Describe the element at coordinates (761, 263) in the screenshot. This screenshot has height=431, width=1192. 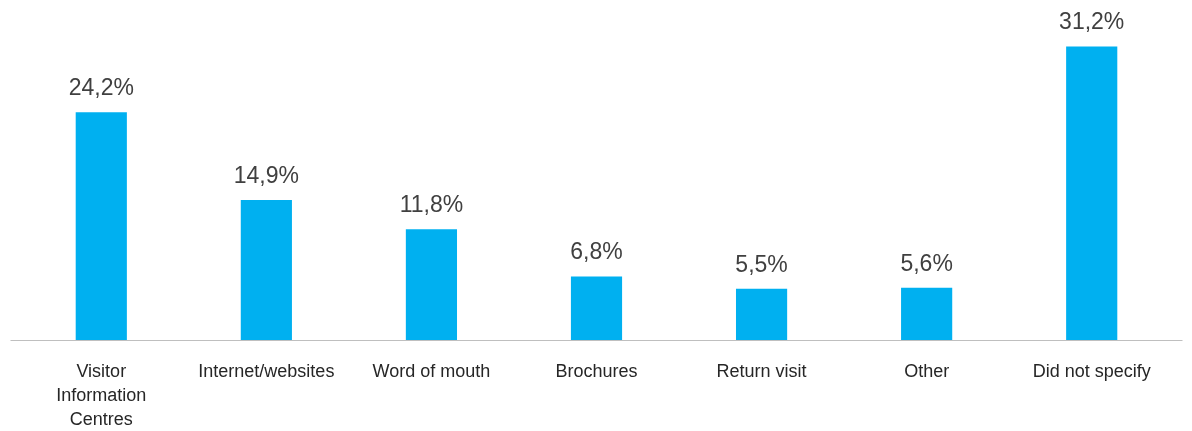
I see `data-label: 5,5%` at that location.